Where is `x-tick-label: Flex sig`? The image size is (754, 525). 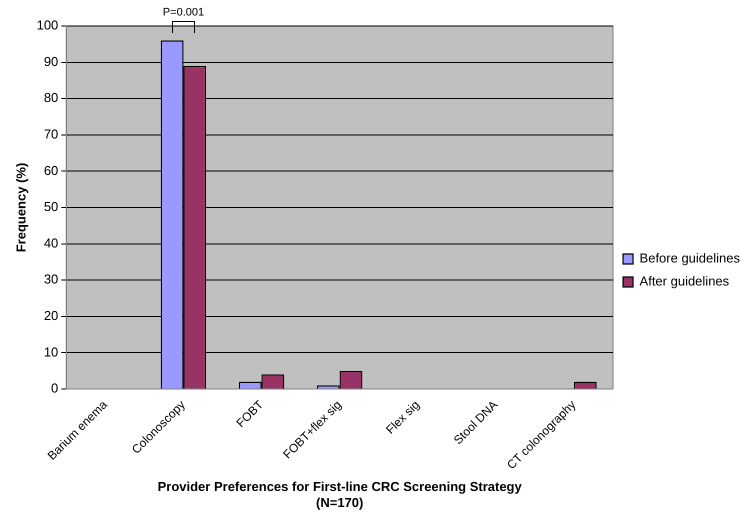 x-tick-label: Flex sig is located at coordinates (402, 417).